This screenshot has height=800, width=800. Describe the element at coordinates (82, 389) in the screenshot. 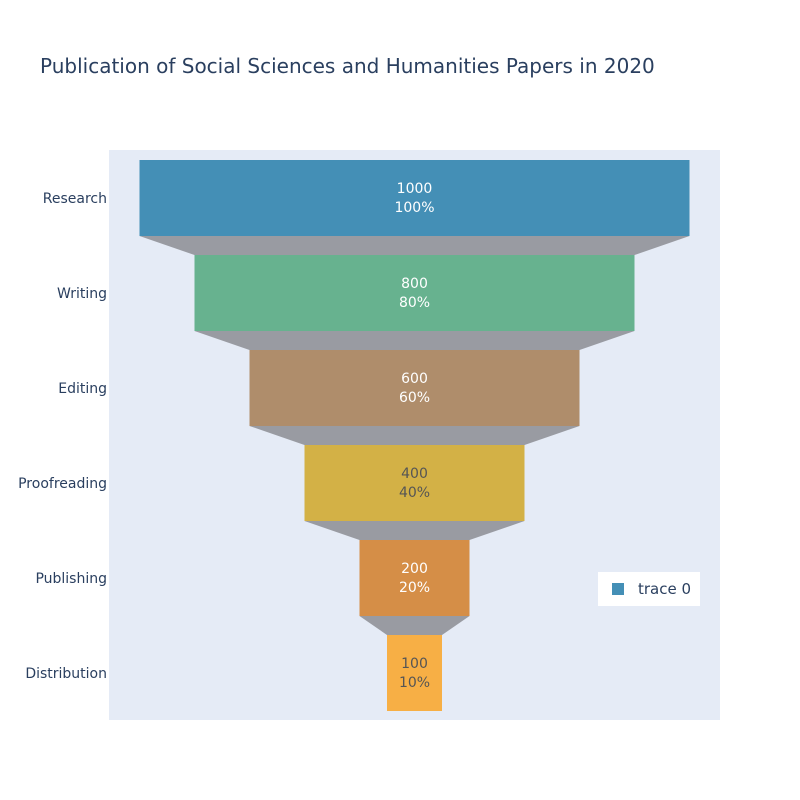

I see `y-tick-editing: Editing` at that location.